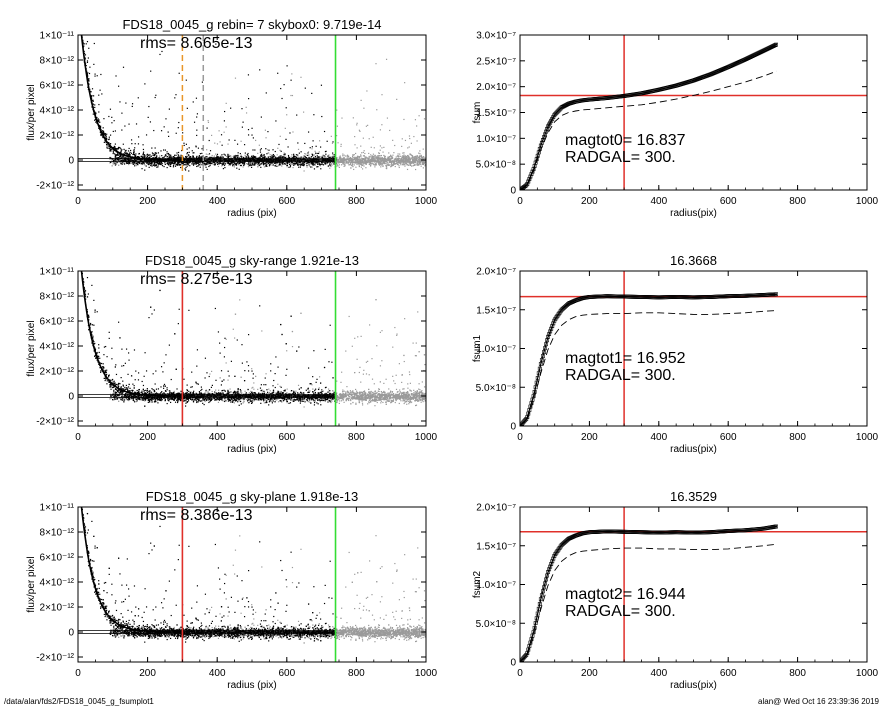  I want to click on y-tick-label: -2×10⁻¹², so click(55, 186).